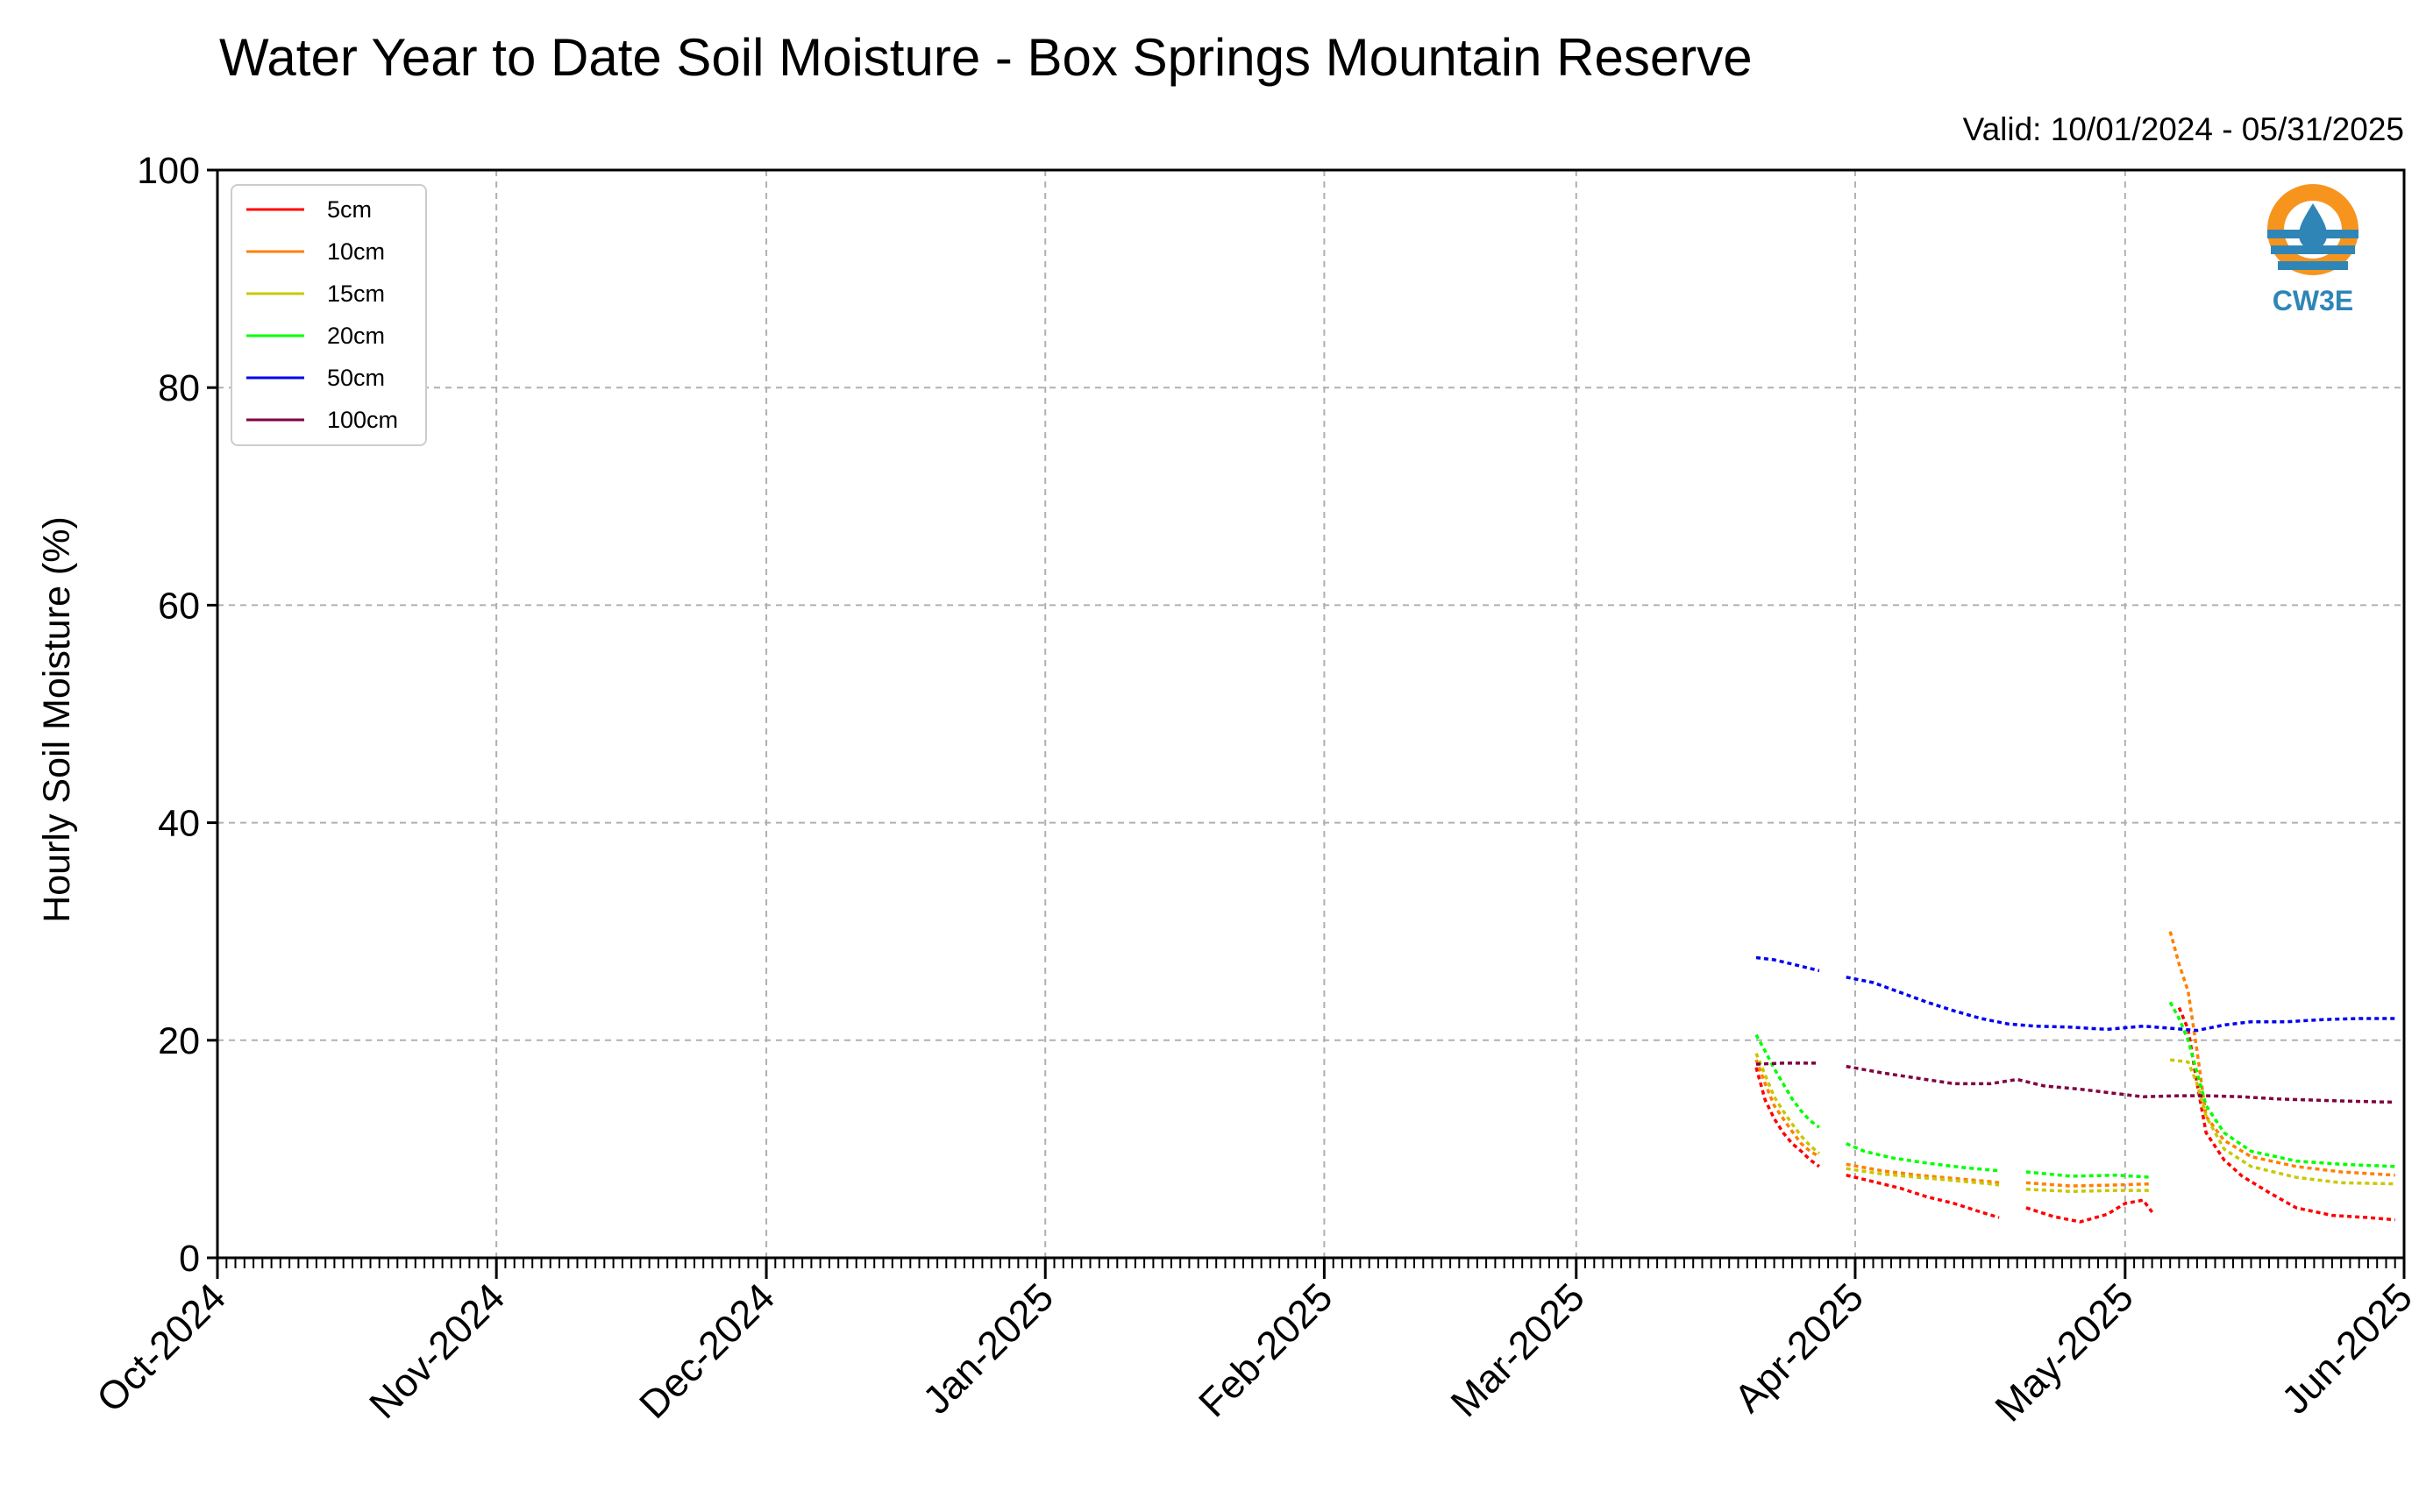 This screenshot has width=2426, height=1512. What do you see at coordinates (1311, 1263) in the screenshot?
I see `x-minor-ticks` at bounding box center [1311, 1263].